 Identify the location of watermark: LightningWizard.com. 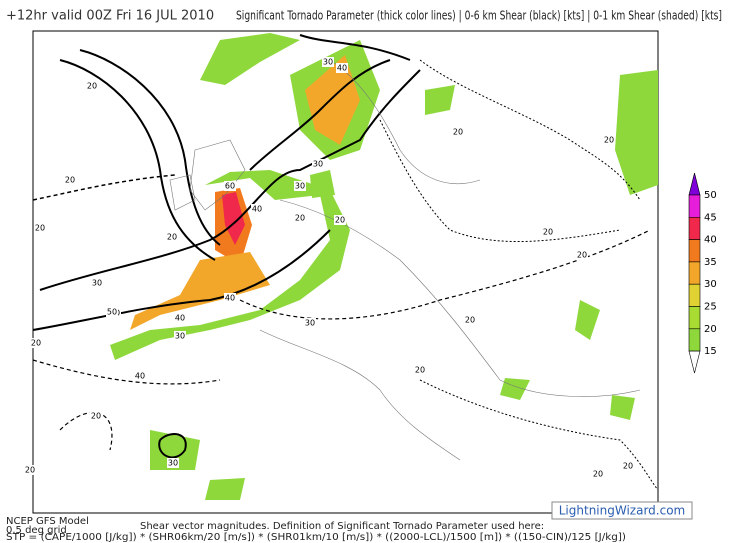
(622, 511).